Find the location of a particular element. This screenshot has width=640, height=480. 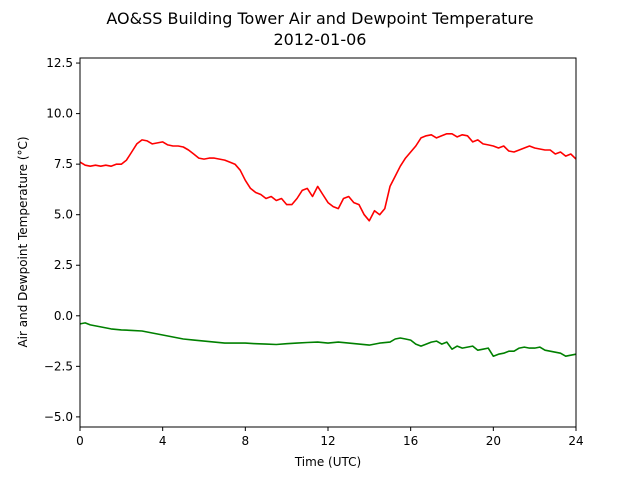

y-tick-label: 12.5 is located at coordinates (59, 63).